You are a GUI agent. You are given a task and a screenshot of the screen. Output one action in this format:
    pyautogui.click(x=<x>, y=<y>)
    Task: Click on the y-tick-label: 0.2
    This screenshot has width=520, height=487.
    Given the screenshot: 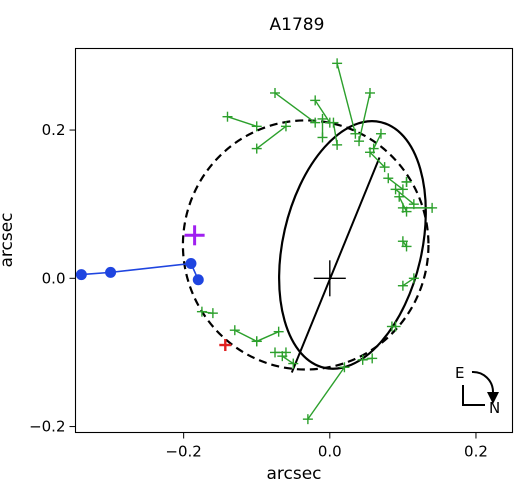 What is the action you would take?
    pyautogui.click(x=54, y=130)
    